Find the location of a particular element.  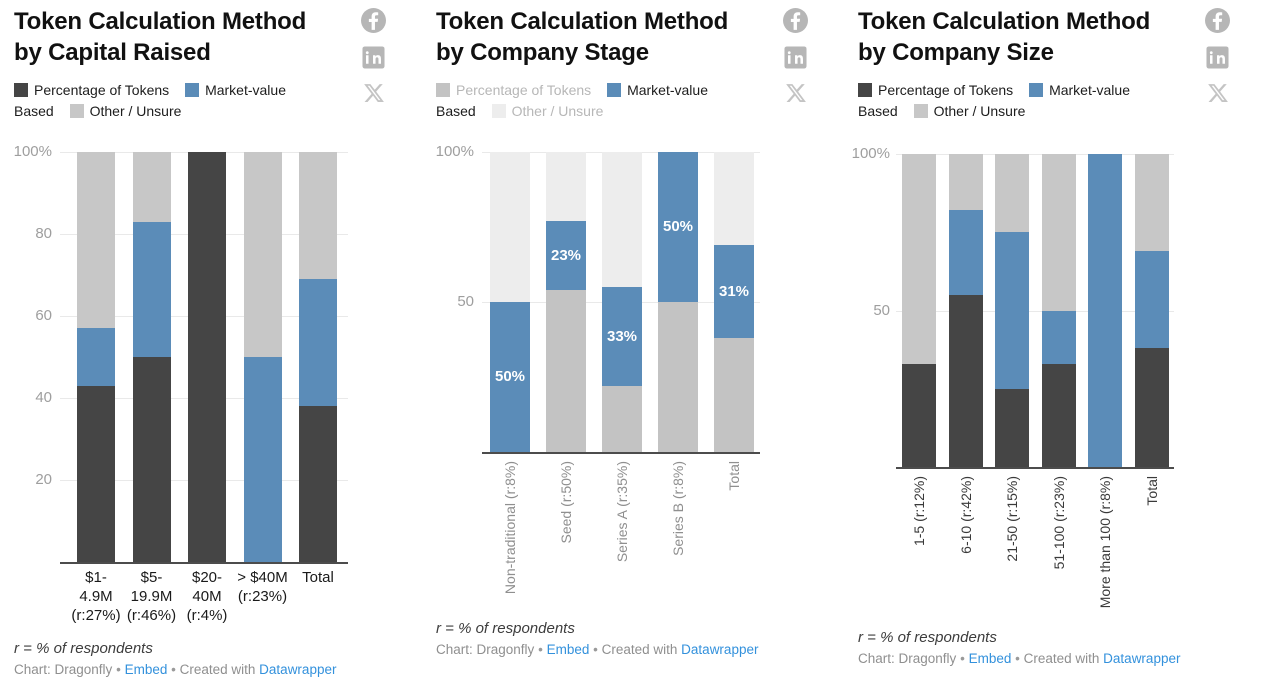

chart-title-line2: by Company Stage is located at coordinates (542, 52).